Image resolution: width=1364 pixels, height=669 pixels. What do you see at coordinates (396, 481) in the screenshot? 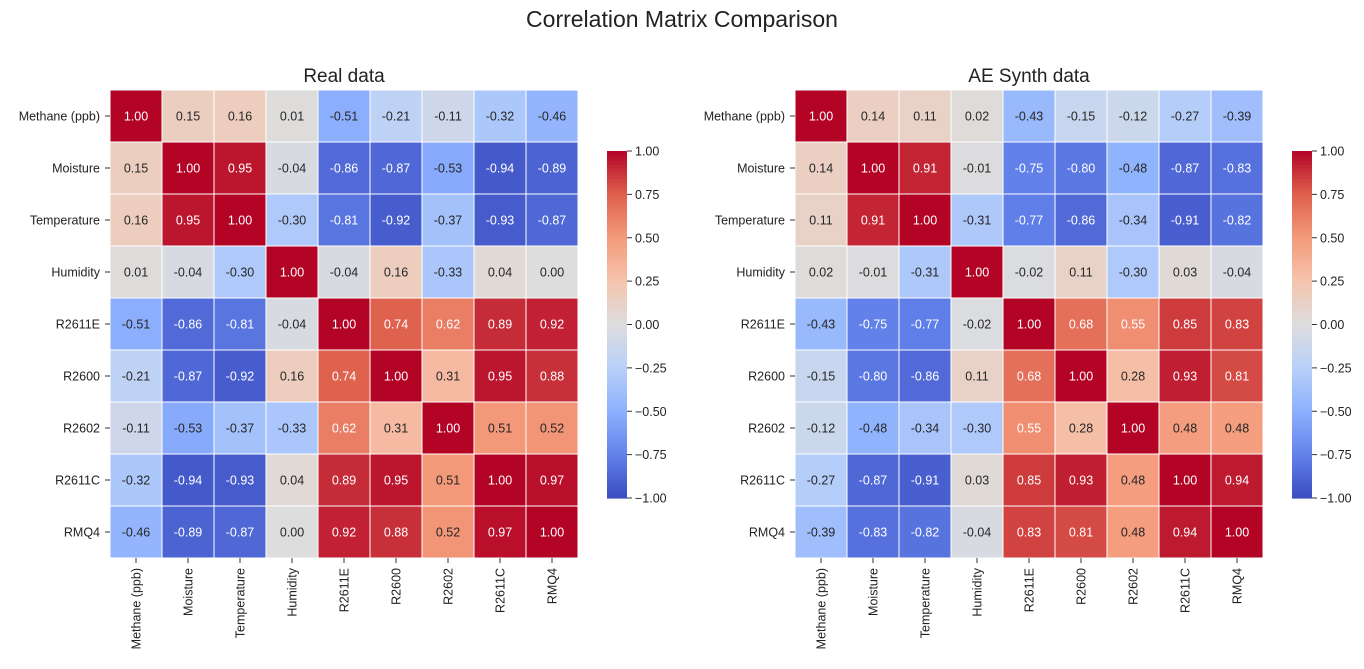
I see `cell-value-label: 0.95` at bounding box center [396, 481].